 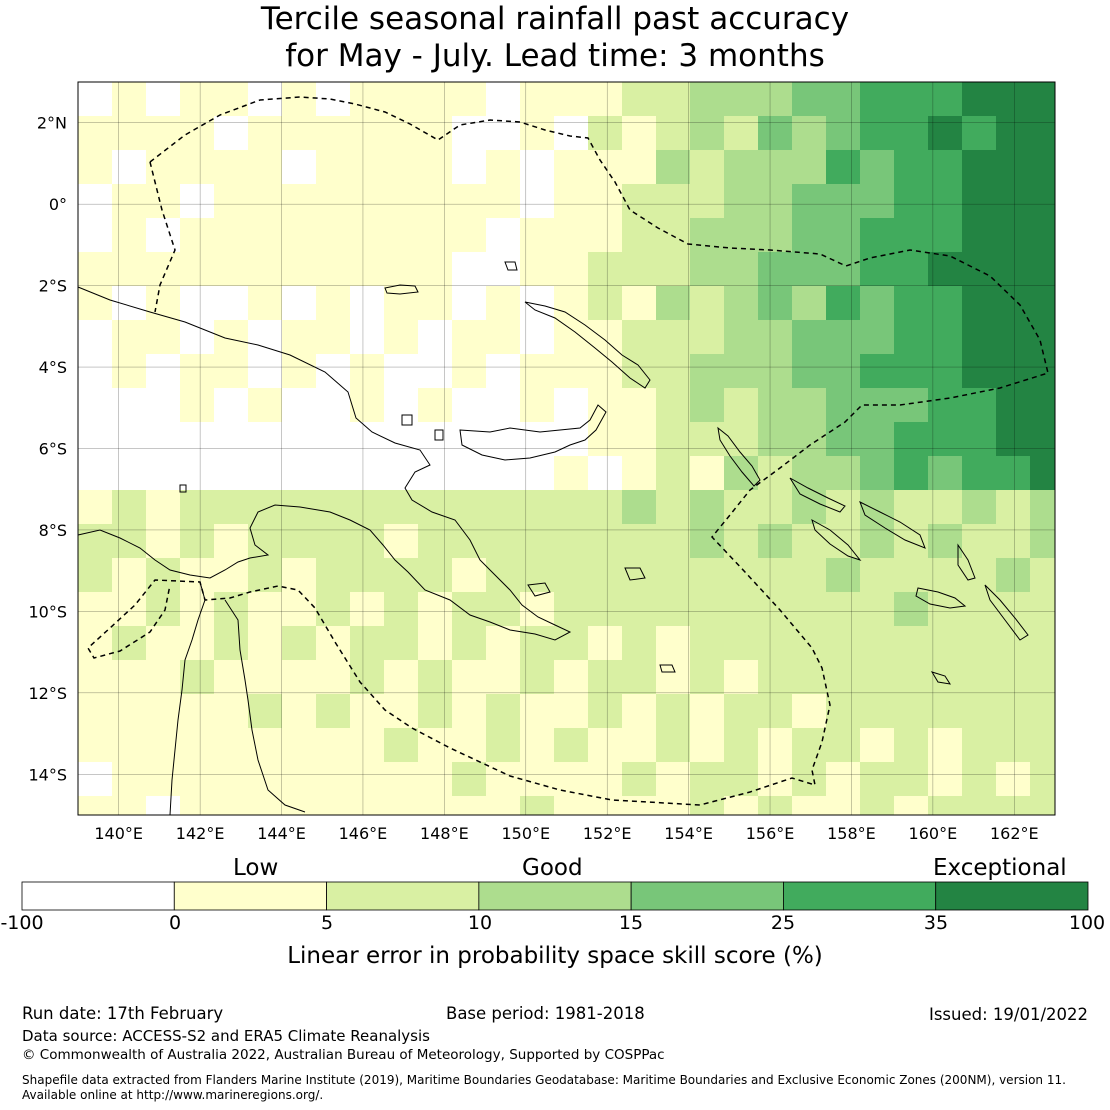 I want to click on lat-tick-label: 2°N, so click(x=52, y=123).